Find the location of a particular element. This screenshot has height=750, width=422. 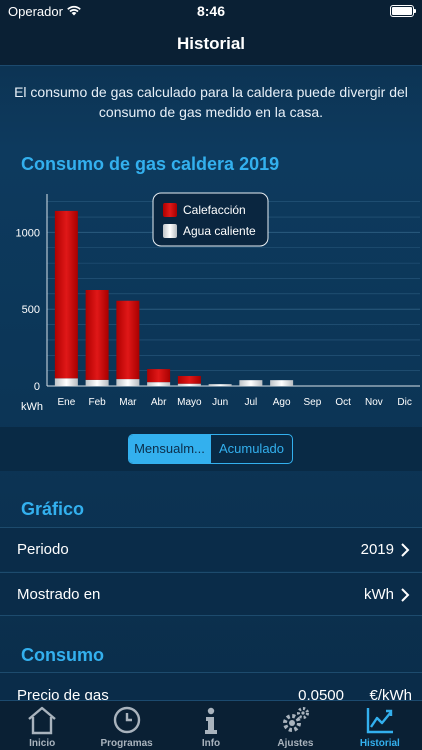

info-icon is located at coordinates (211, 720).